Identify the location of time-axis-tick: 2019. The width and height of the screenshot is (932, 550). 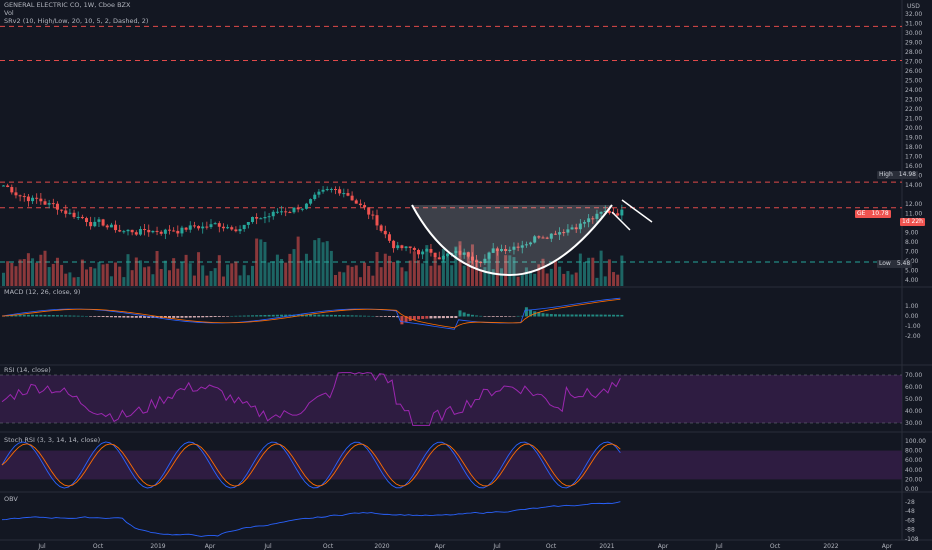
(157, 546).